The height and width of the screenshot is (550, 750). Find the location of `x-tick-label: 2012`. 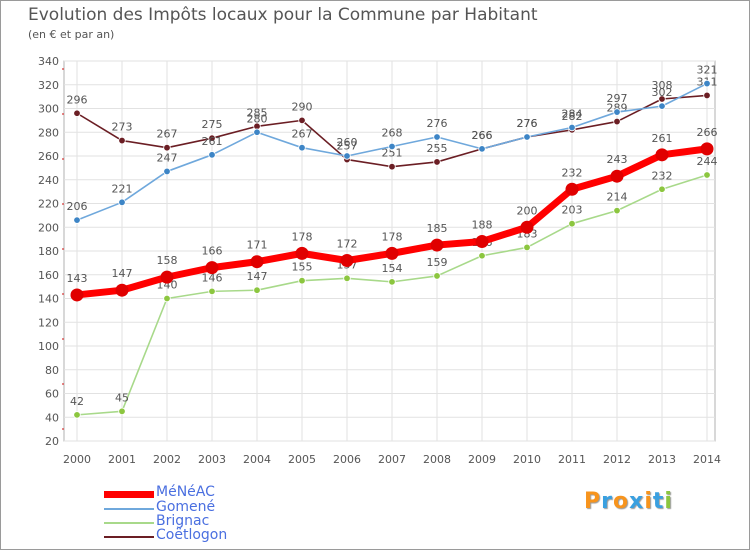

x-tick-label: 2012 is located at coordinates (617, 459).